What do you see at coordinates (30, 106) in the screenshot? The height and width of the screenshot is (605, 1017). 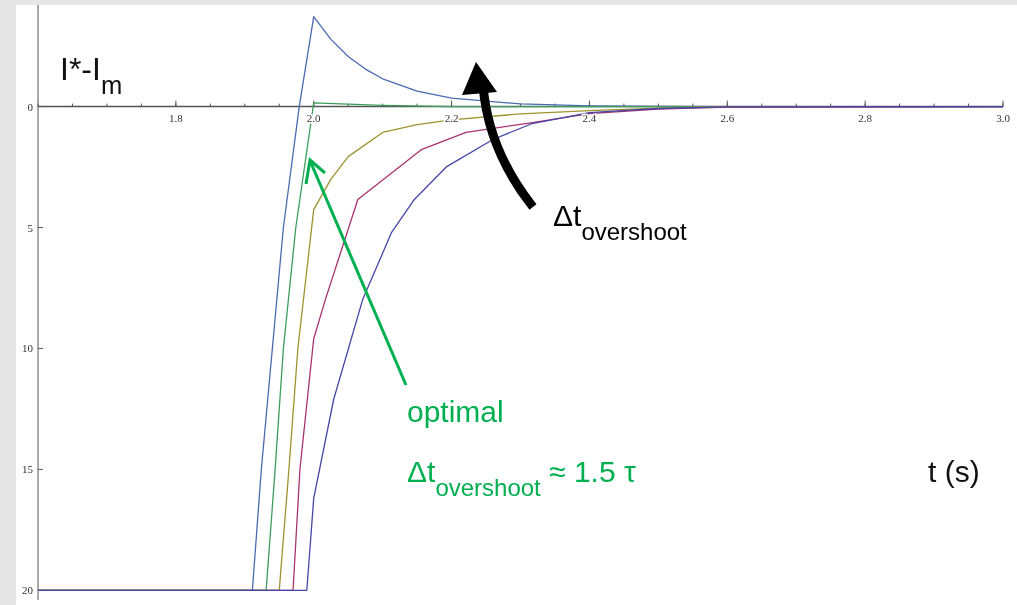 I see `y-tick-label: 0` at bounding box center [30, 106].